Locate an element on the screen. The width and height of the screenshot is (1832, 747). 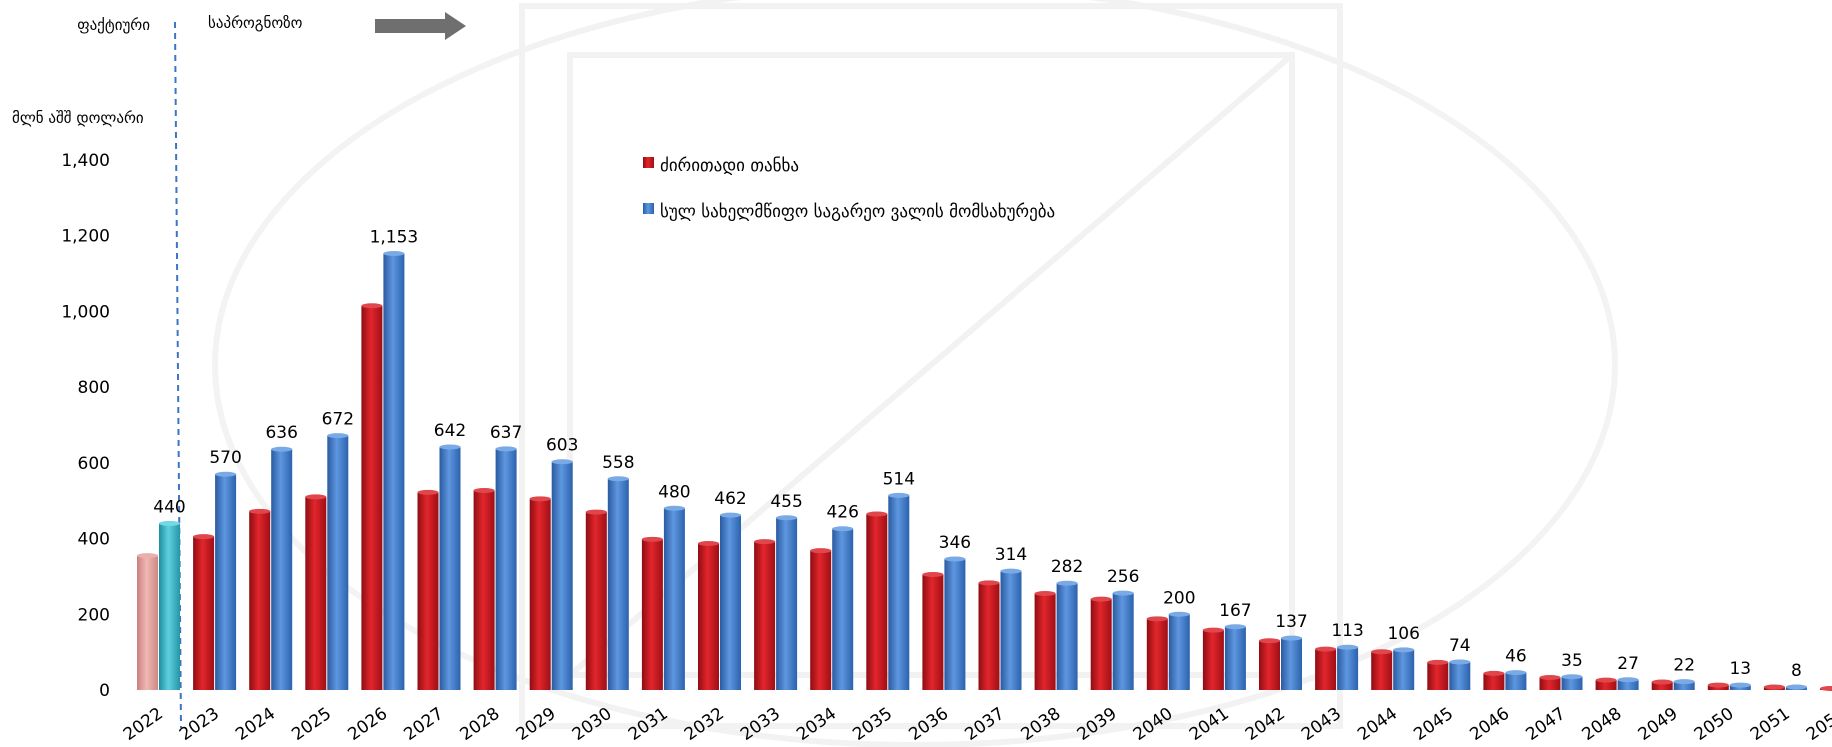
x-tick-label: 2049 is located at coordinates (1658, 724).